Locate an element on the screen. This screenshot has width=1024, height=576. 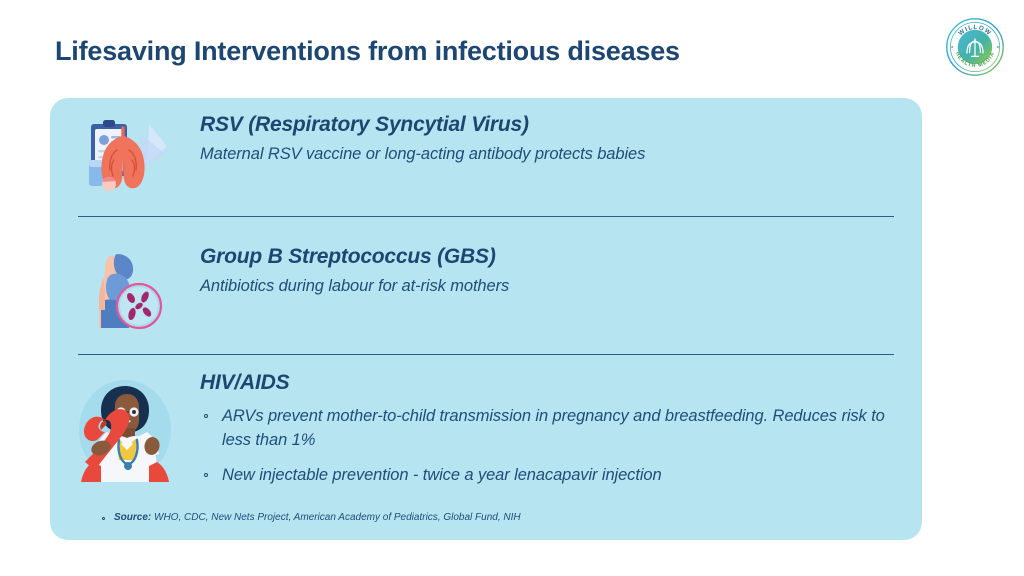
lungs-clipboard-icon-svg is located at coordinates (128, 155).